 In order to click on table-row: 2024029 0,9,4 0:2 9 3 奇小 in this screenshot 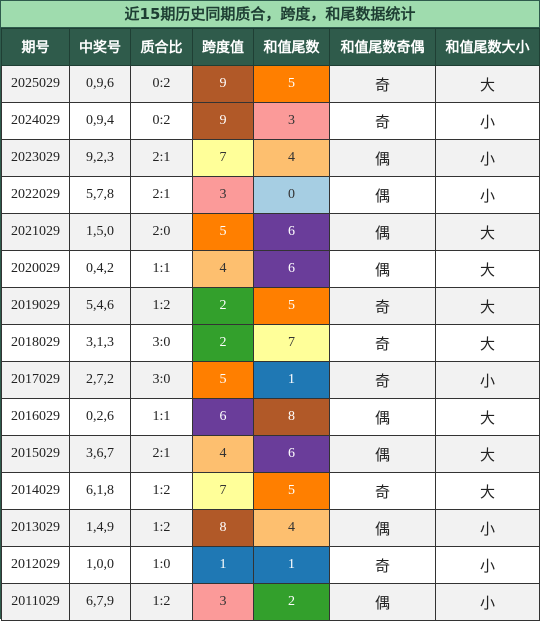, I will do `click(270, 121)`.